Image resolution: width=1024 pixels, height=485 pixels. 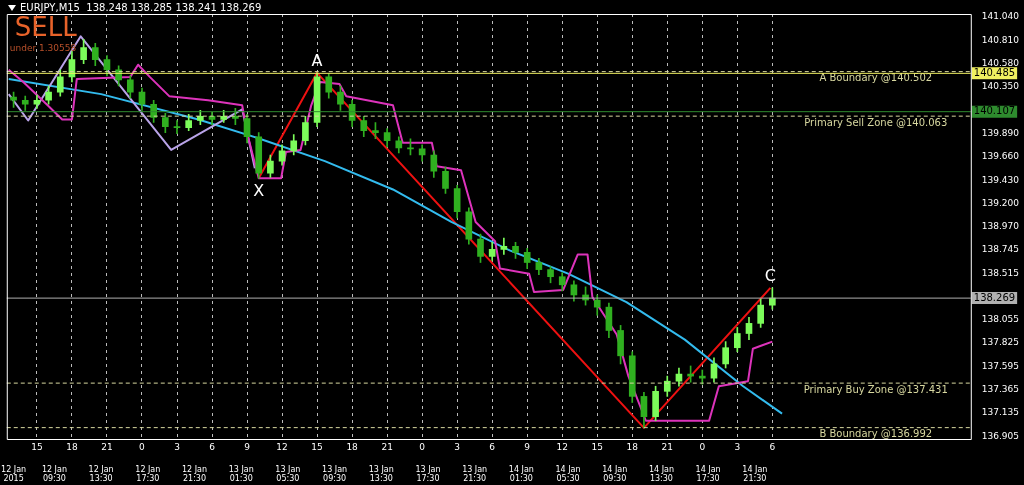 I want to click on x2-tick-label: 13 Jan 05:30, so click(x=288, y=474).